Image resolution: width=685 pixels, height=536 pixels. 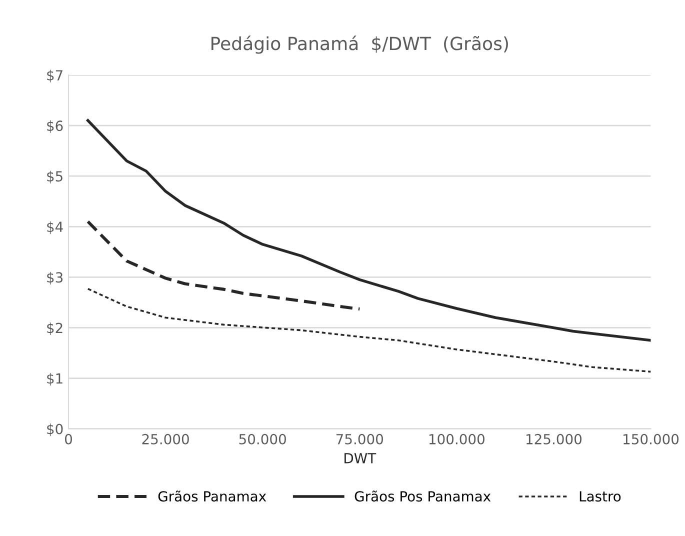 What do you see at coordinates (55, 126) in the screenshot?
I see `y-tick-label: $6` at bounding box center [55, 126].